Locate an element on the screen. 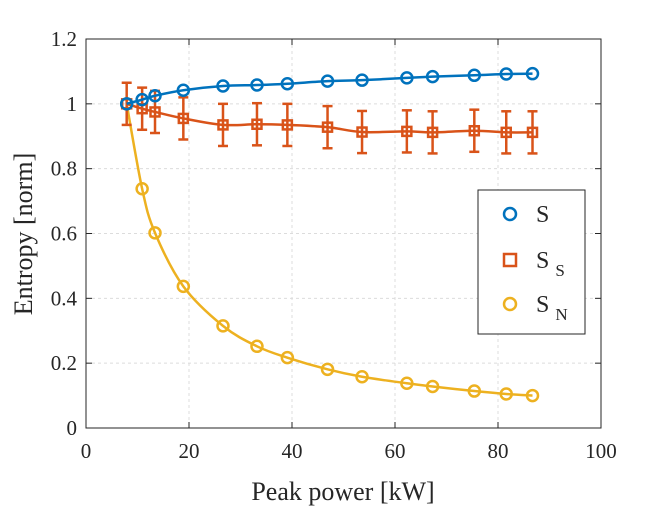 This screenshot has width=664, height=509. y-axis-label: Entropy [norm] is located at coordinates (23, 234).